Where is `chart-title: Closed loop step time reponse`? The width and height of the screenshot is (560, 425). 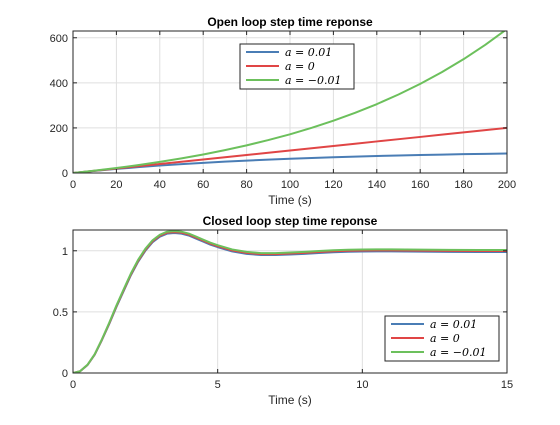 chart-title: Closed loop step time reponse is located at coordinates (290, 221).